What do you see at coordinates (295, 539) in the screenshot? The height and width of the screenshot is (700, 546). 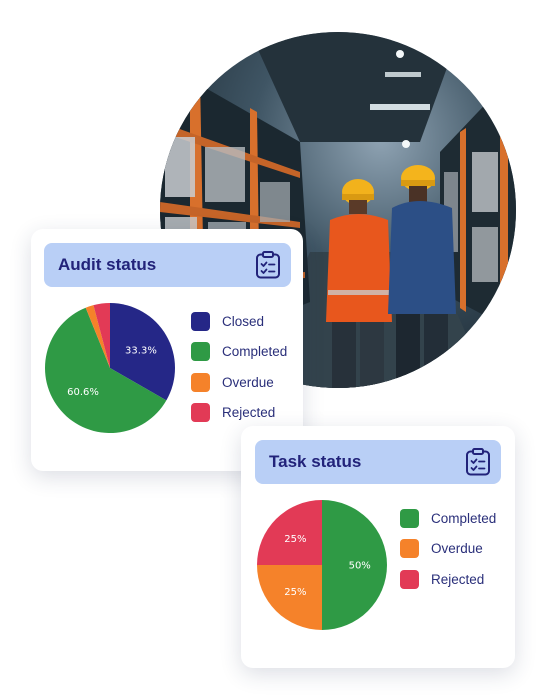 I see `pie-label-rejected: 25%` at bounding box center [295, 539].